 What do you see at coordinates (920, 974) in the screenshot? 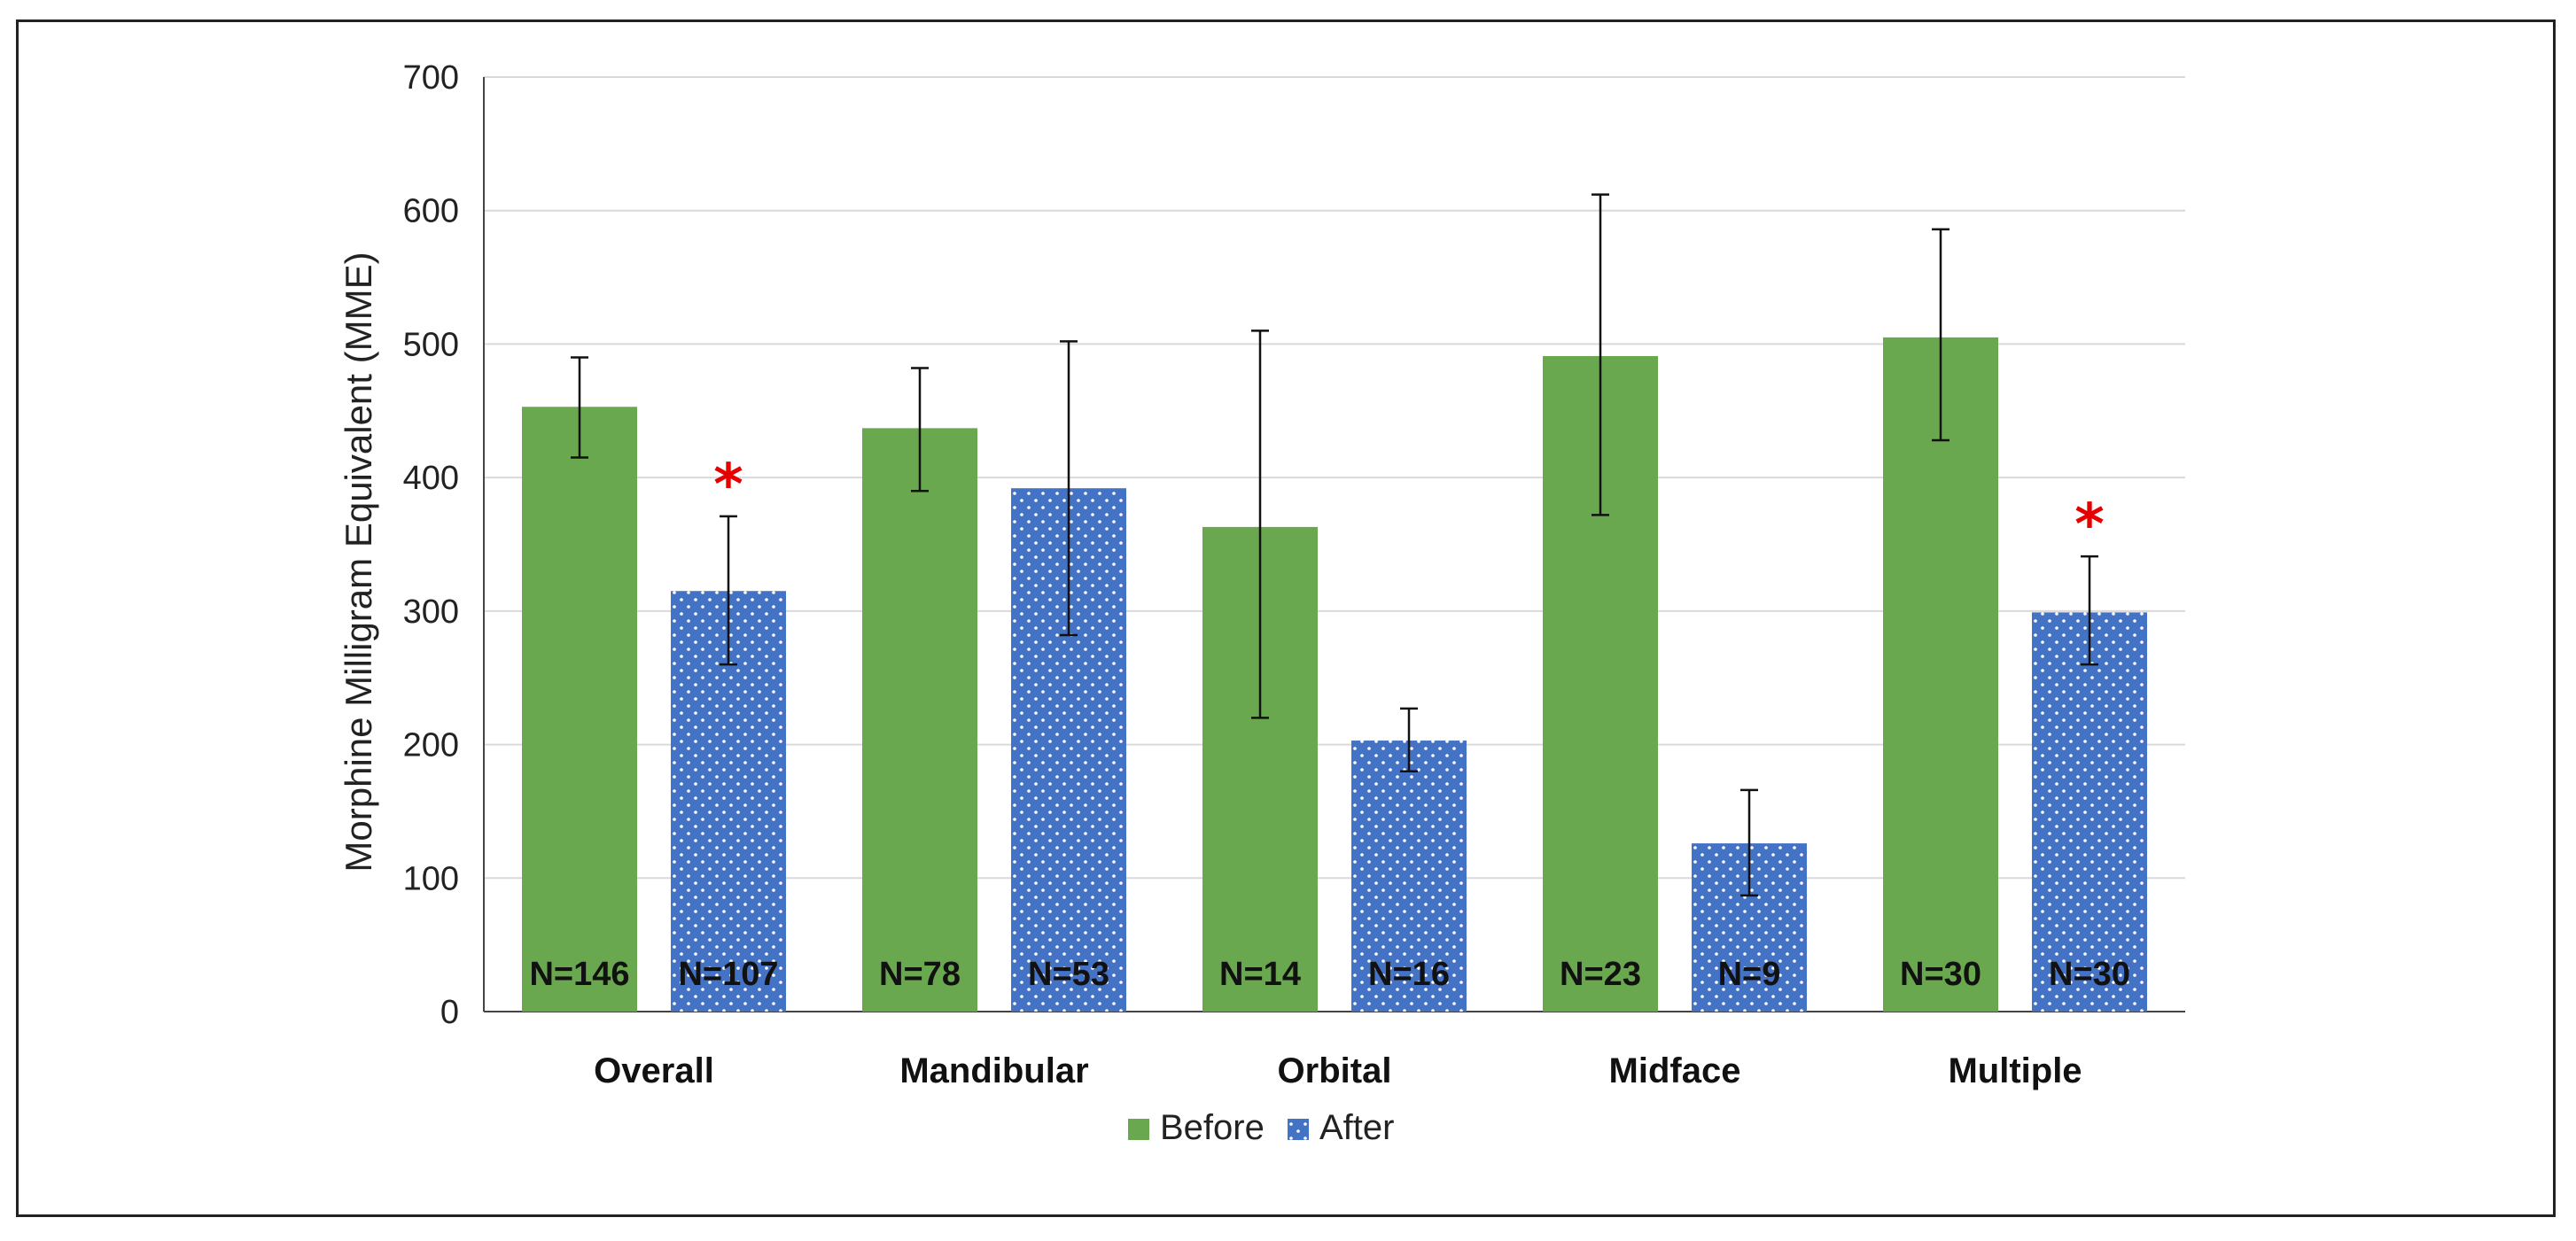
I see `n-label-before-mandibular: N=78` at bounding box center [920, 974].